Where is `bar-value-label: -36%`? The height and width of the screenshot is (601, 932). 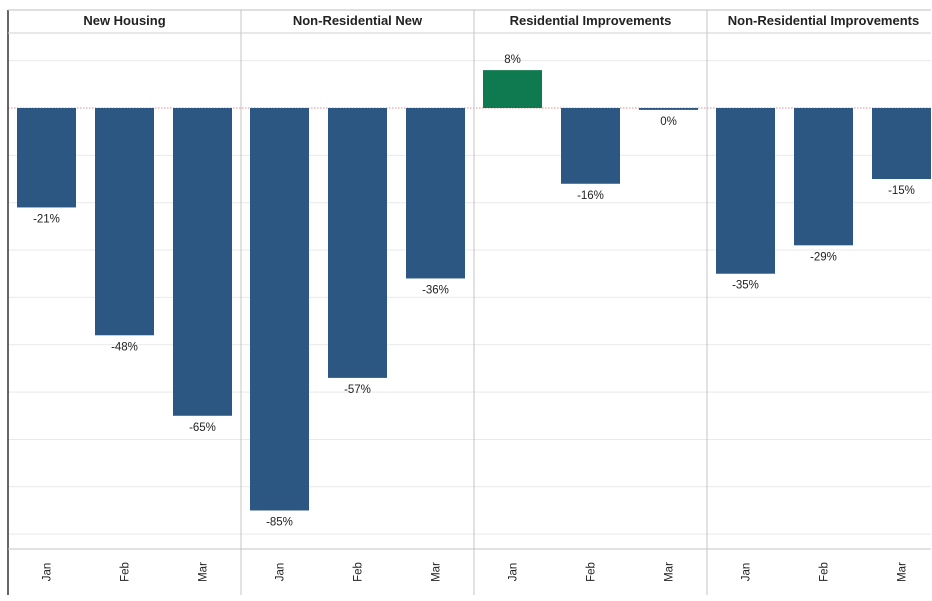 bar-value-label: -36% is located at coordinates (435, 290).